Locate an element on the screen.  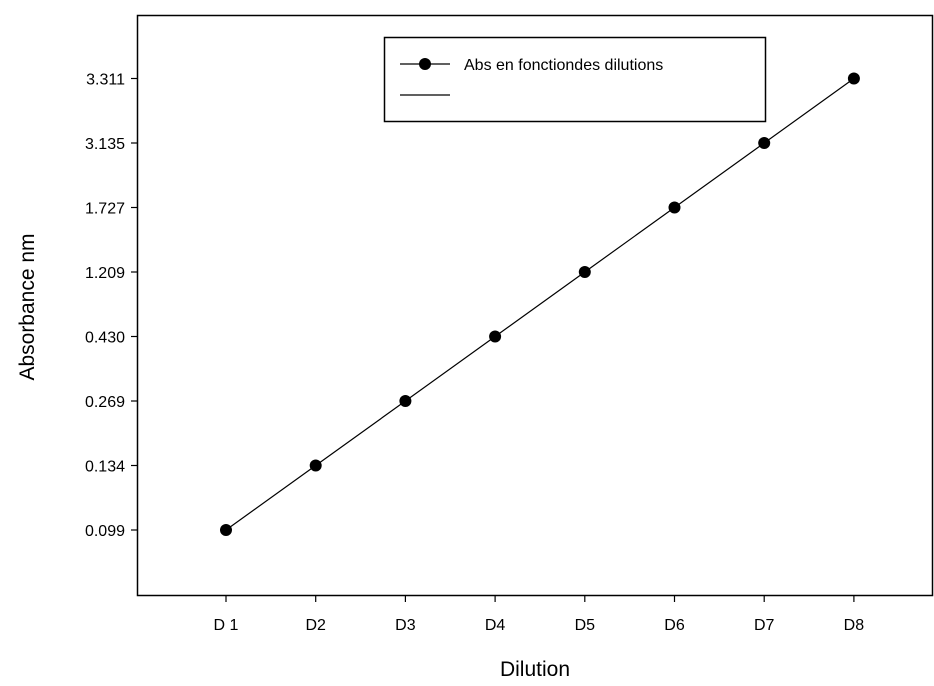
y-tick-label: 3.135 is located at coordinates (105, 144).